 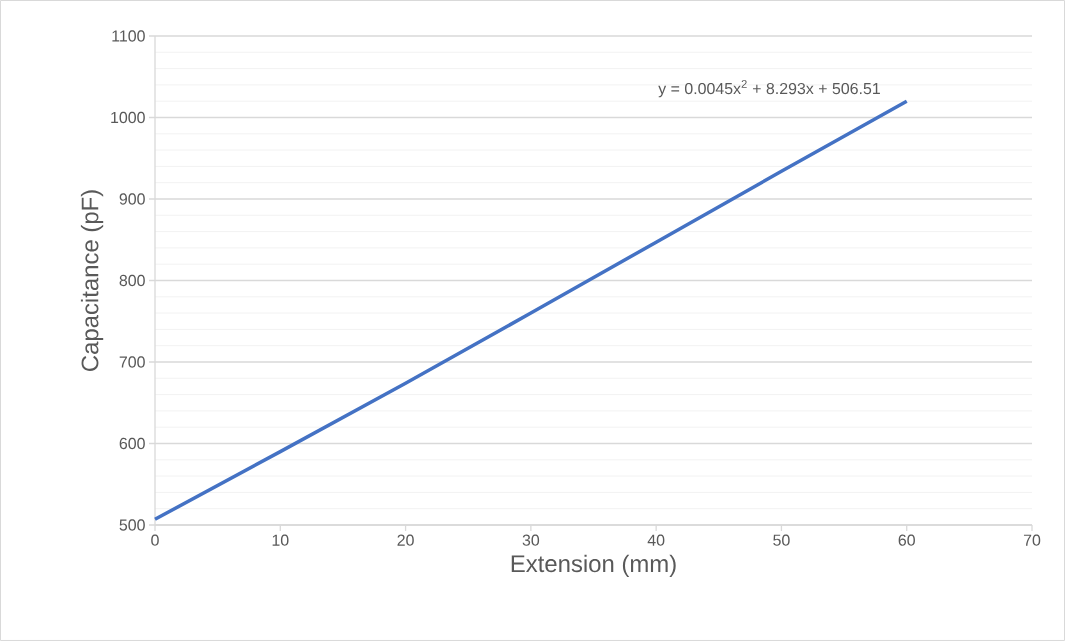 I want to click on x-tick-label: 70, so click(x=1032, y=540).